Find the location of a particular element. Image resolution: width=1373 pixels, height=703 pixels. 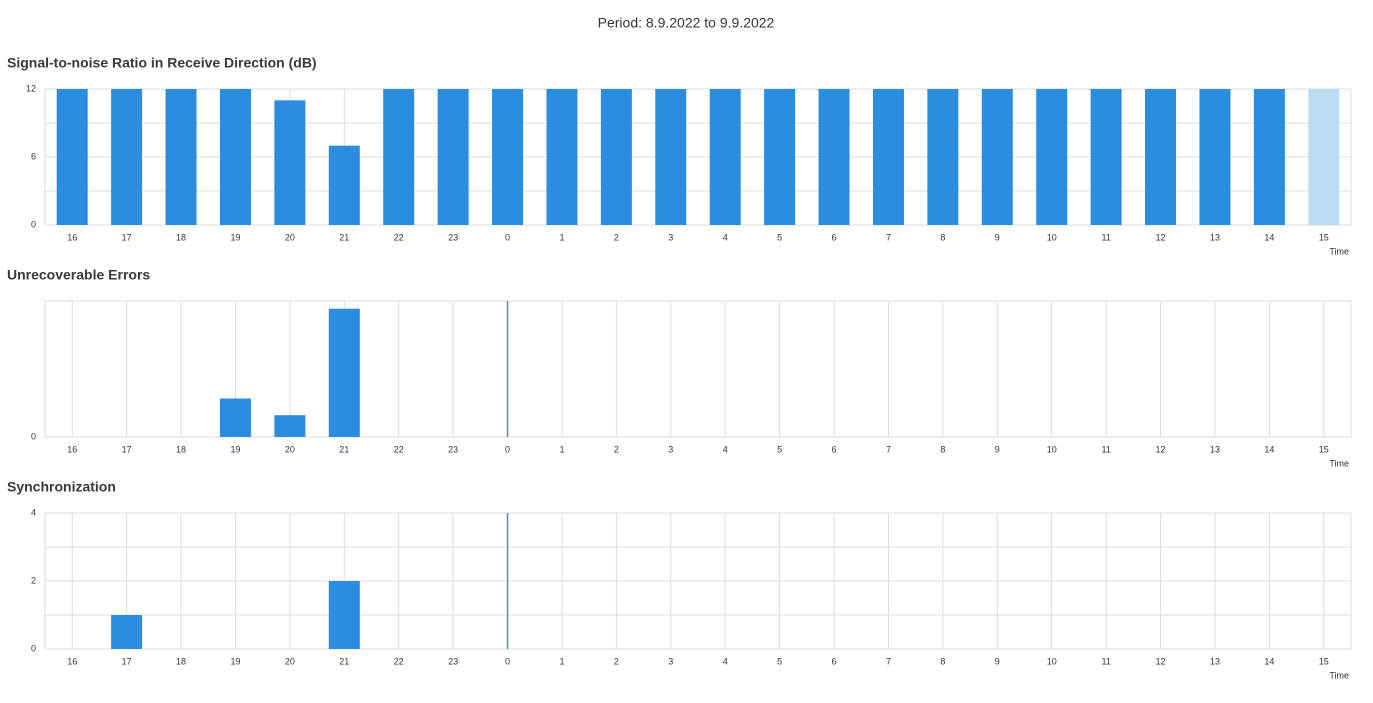

chart-title: Synchronization is located at coordinates (61, 487).